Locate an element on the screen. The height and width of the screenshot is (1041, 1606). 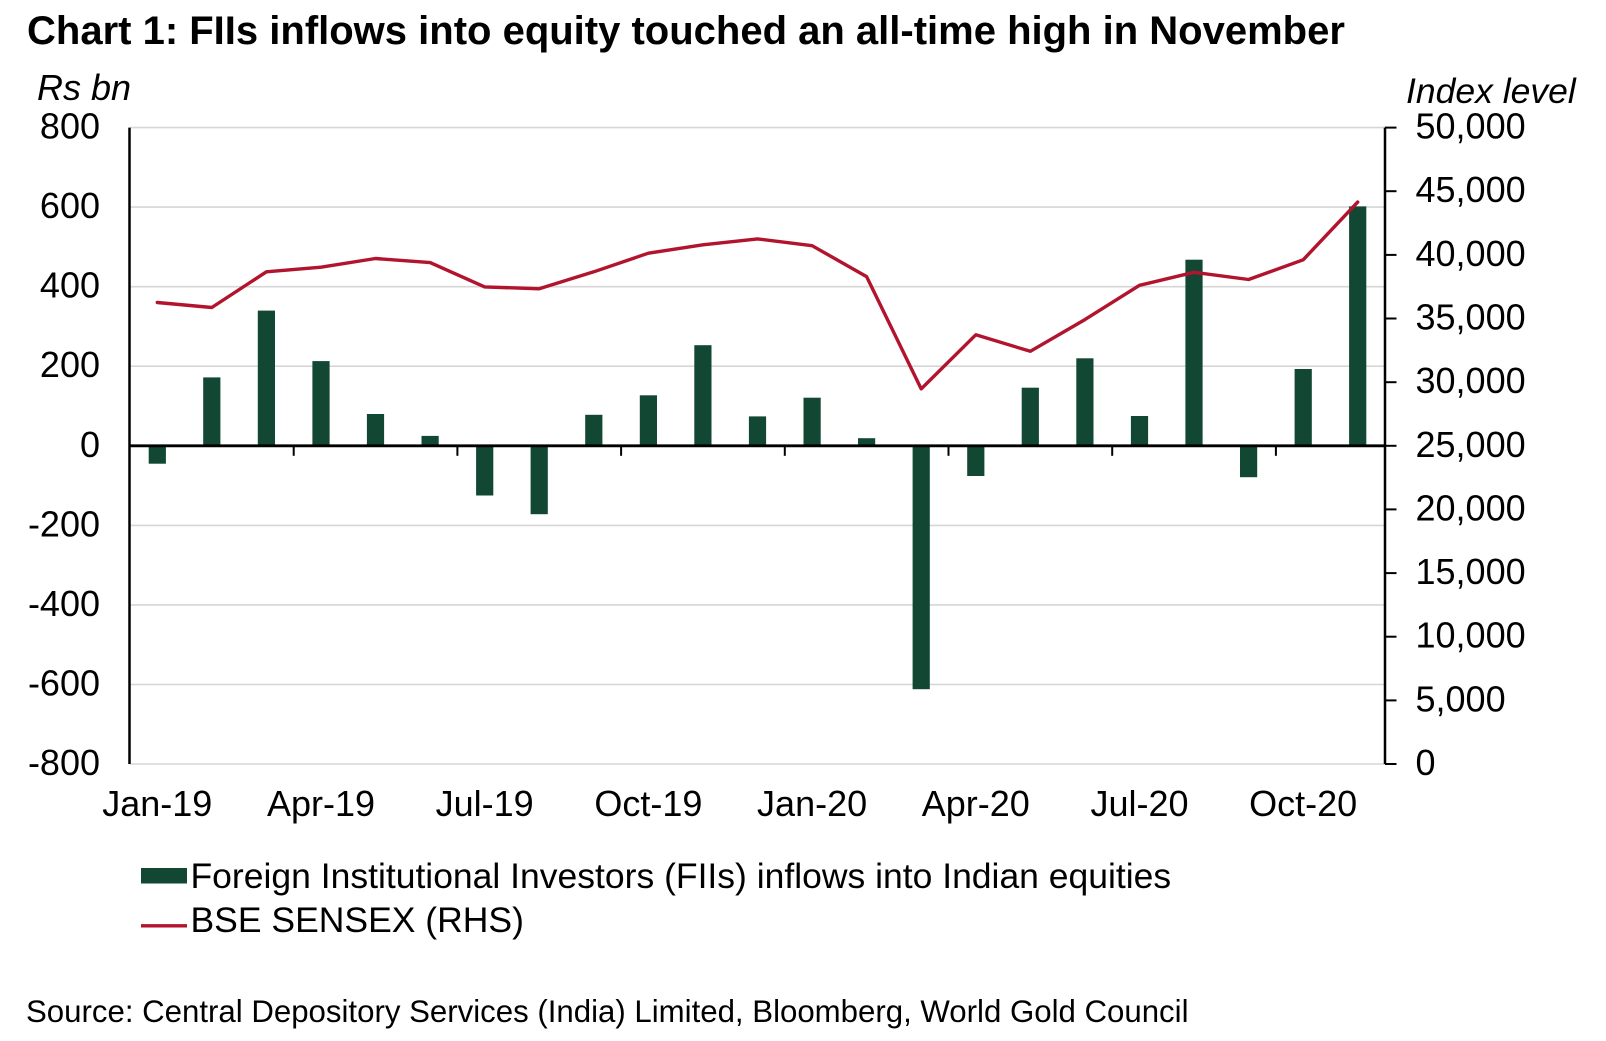
svg-text: -600 is located at coordinates (64, 683).